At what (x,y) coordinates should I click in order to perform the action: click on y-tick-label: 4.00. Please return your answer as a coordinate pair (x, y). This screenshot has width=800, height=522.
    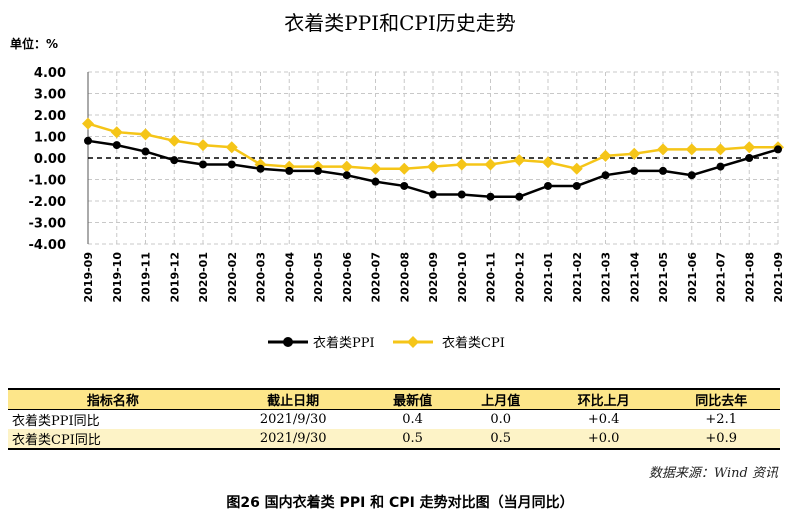
    Looking at the image, I should click on (50, 73).